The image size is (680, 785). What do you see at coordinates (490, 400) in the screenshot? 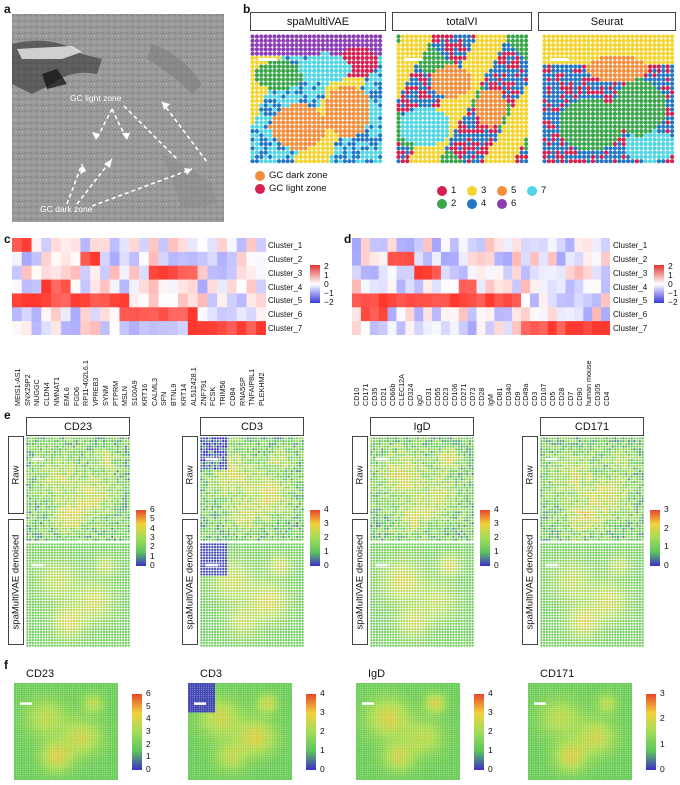
I see `column-label: IgM` at bounding box center [490, 400].